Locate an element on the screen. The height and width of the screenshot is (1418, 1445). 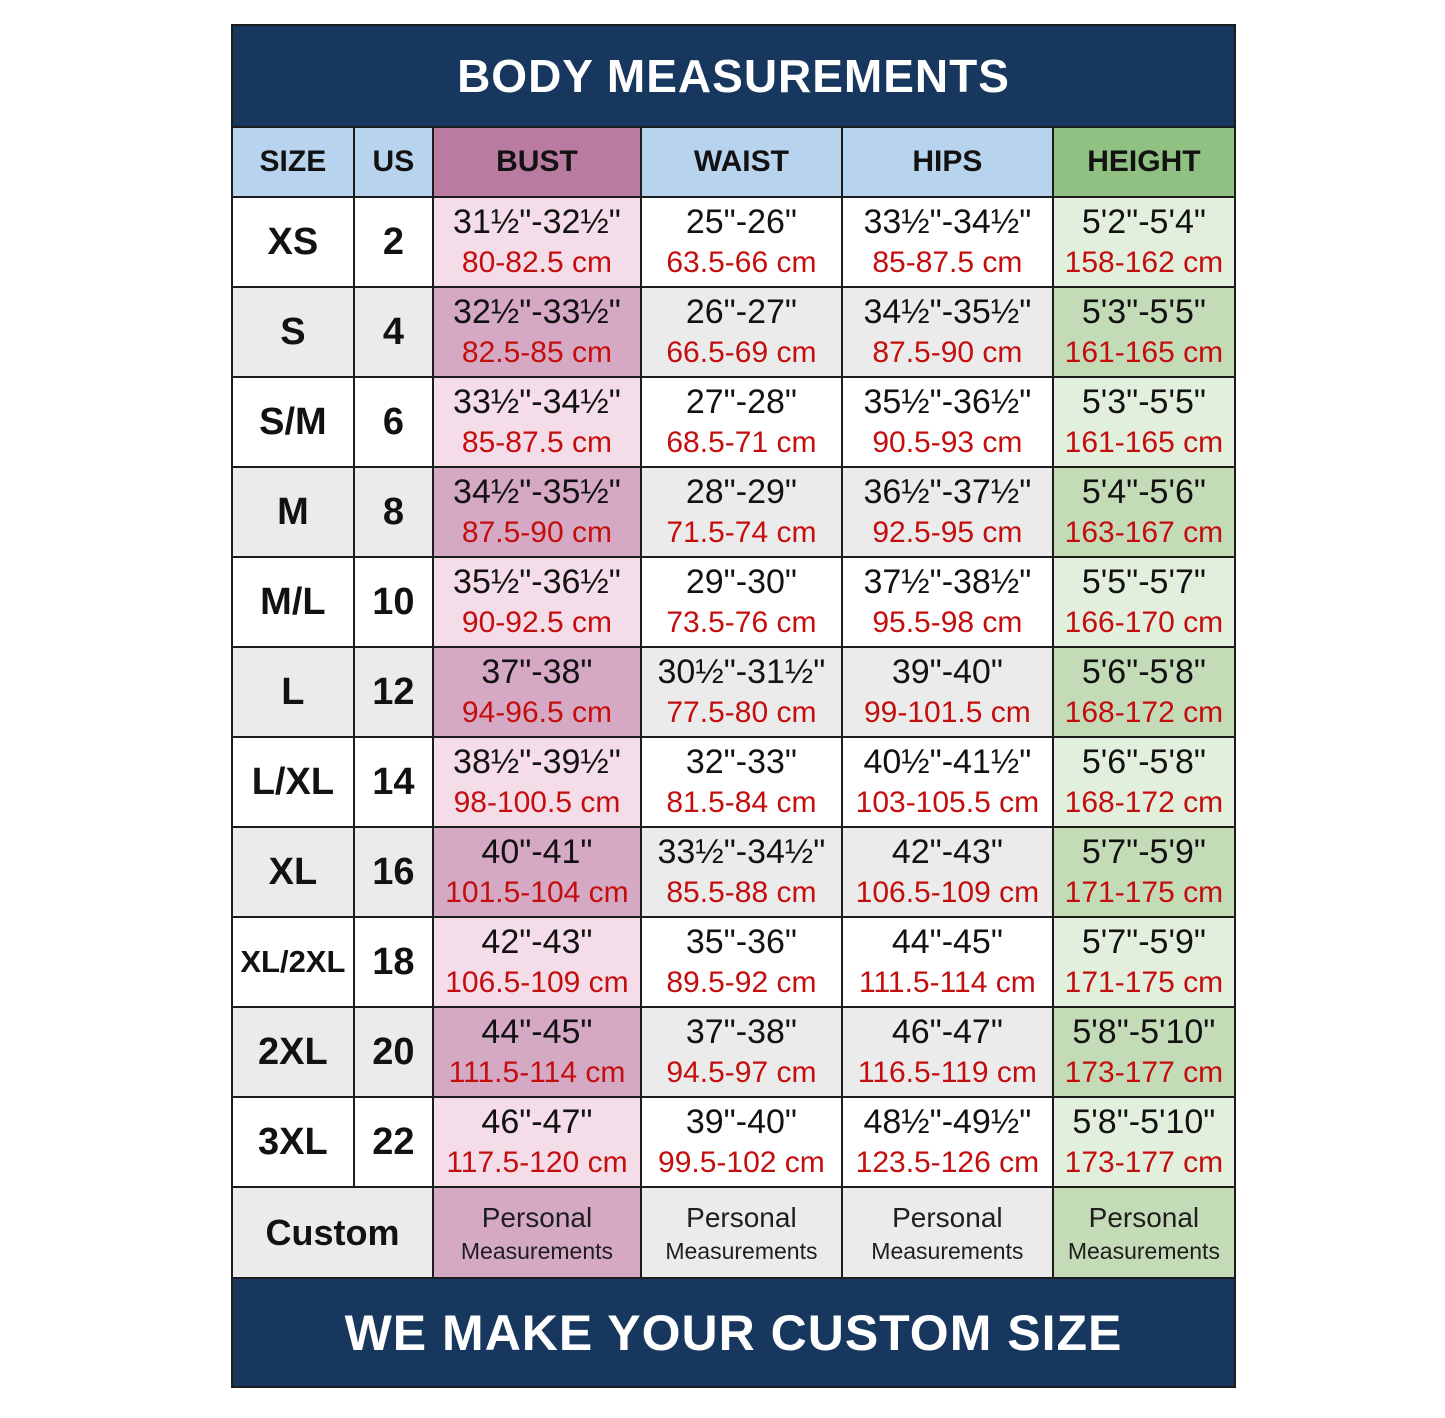
size-cell: 3XL is located at coordinates (293, 1142).